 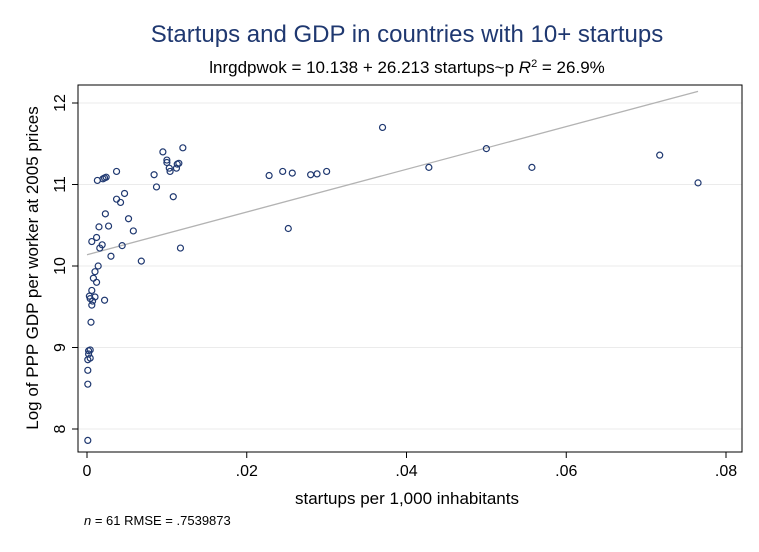 What do you see at coordinates (60, 184) in the screenshot?
I see `y-tick-label: 11` at bounding box center [60, 184].